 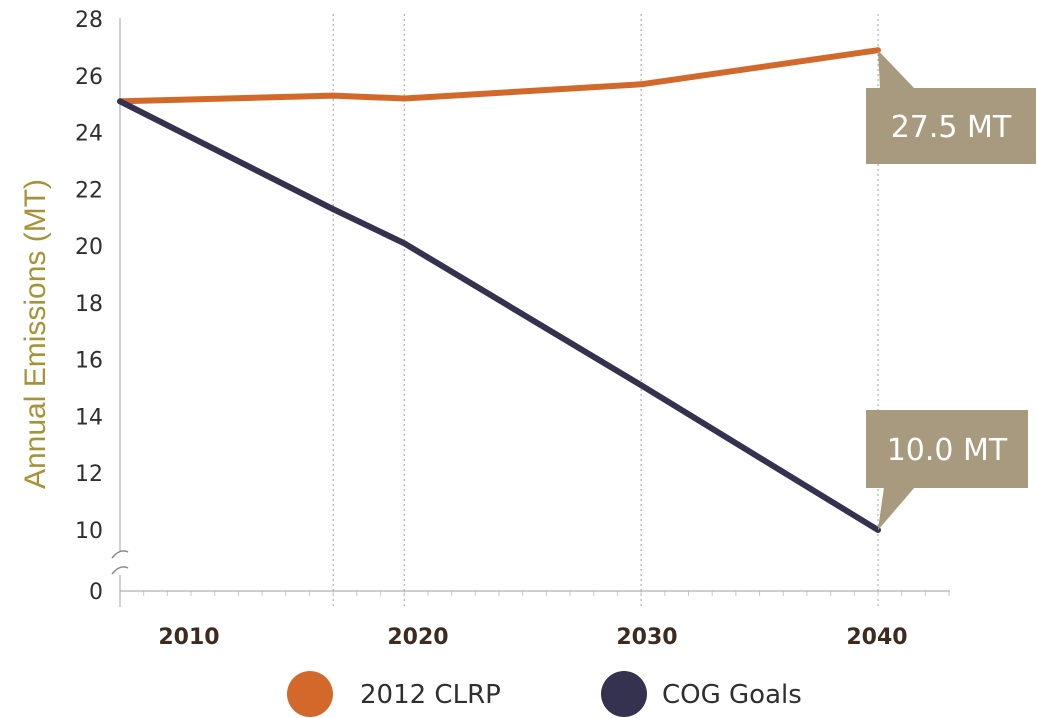 What do you see at coordinates (89, 361) in the screenshot?
I see `y-tick-label: 16` at bounding box center [89, 361].